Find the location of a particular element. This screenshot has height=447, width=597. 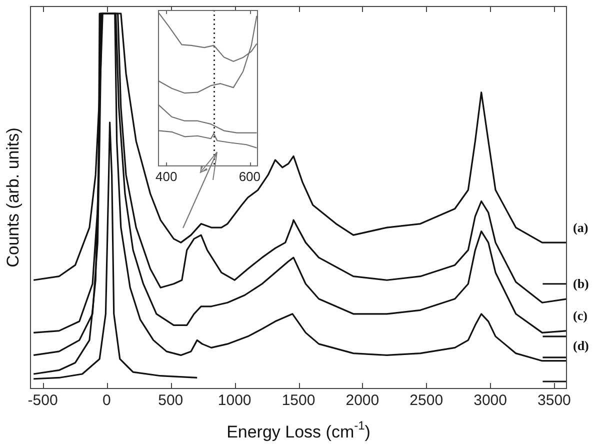

x-tick-label: 3500 is located at coordinates (554, 401).